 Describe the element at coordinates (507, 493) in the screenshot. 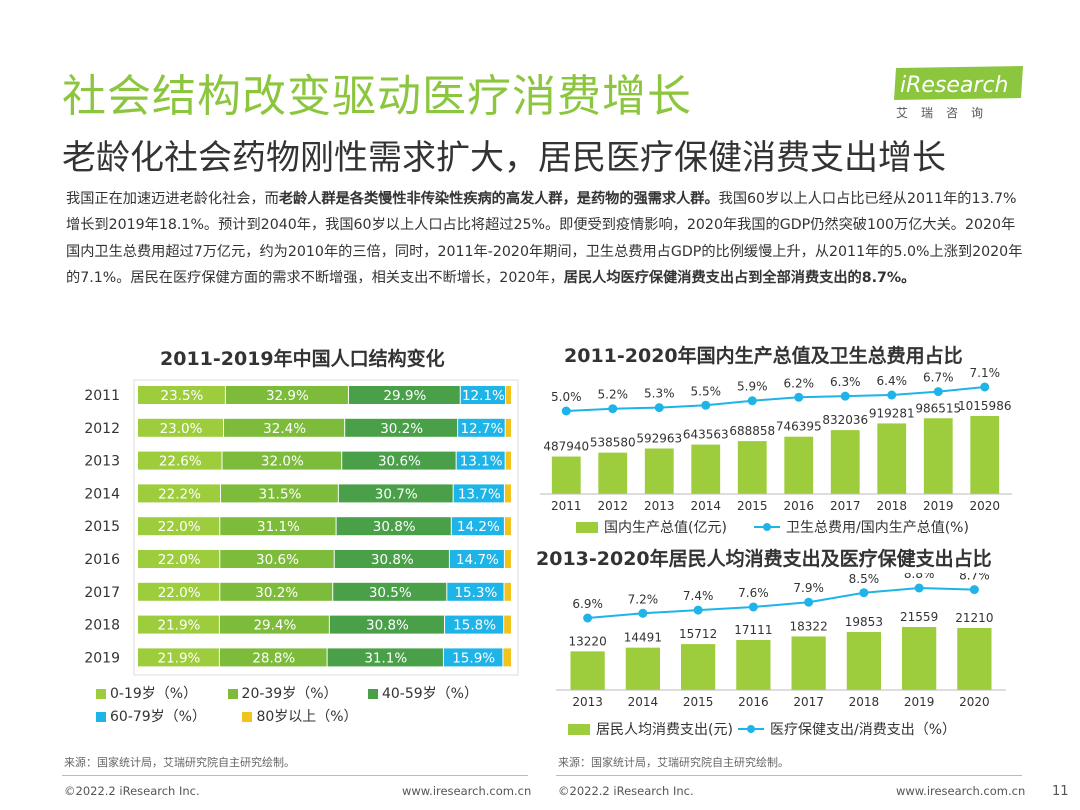

I see `chart1-bar-2014-s4` at that location.